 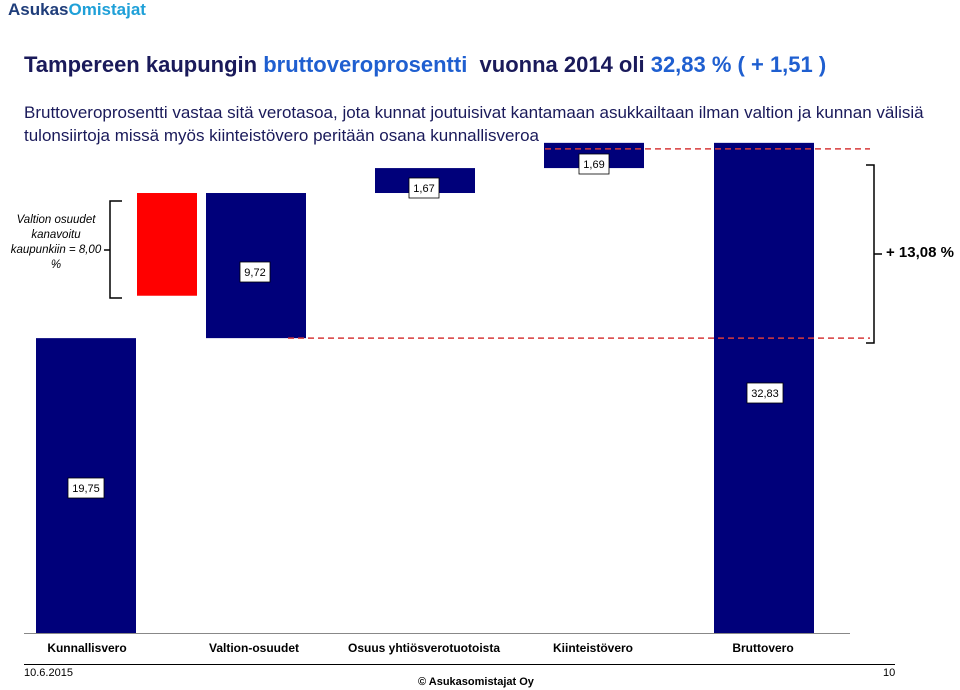 I want to click on brand-part1: Asukas, so click(x=38, y=9).